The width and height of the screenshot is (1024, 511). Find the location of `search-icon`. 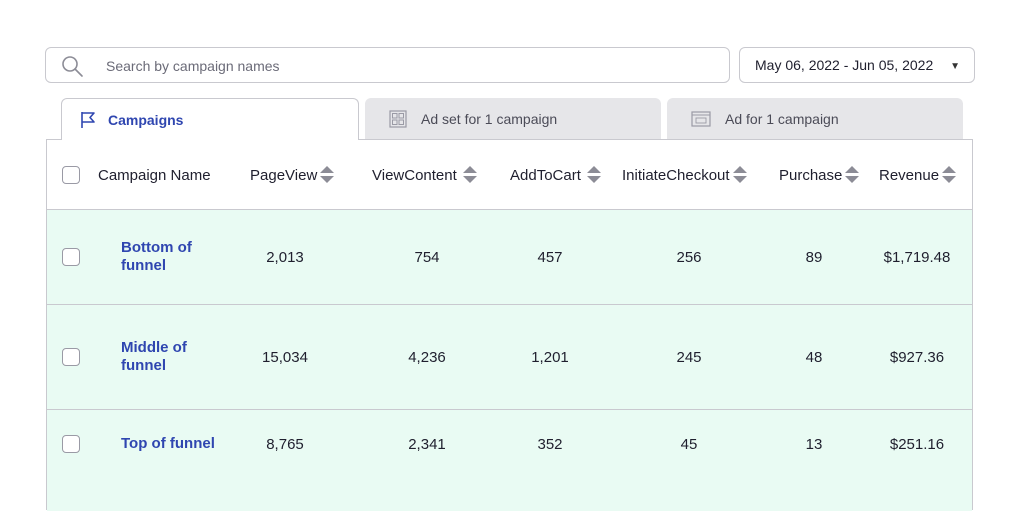

search-icon is located at coordinates (72, 66).